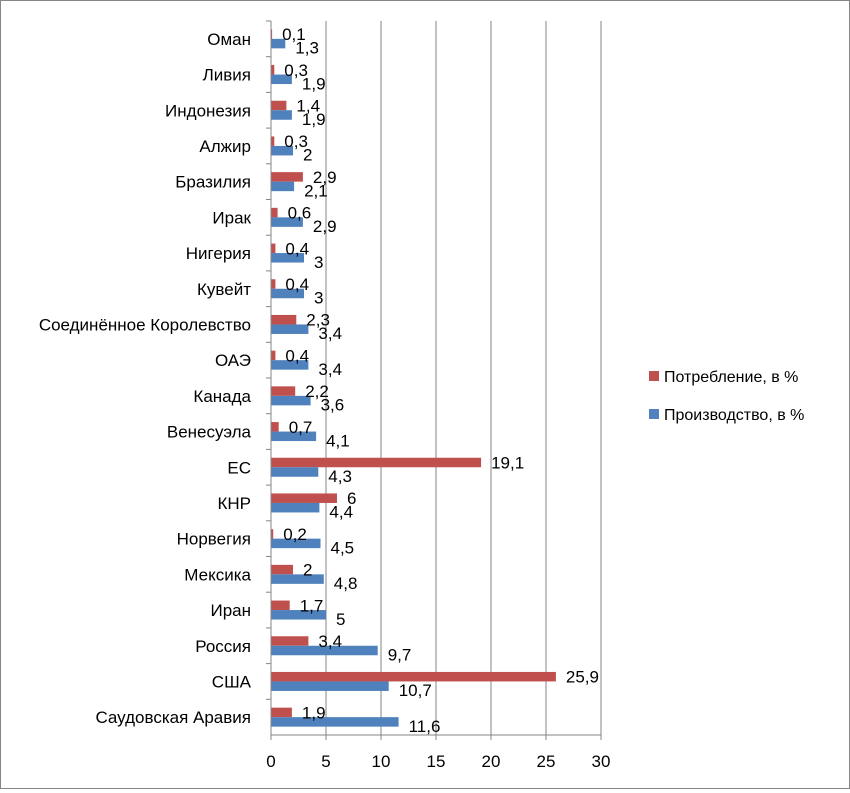 Image resolution: width=850 pixels, height=793 pixels. What do you see at coordinates (507, 463) in the screenshot?
I see `data-label-consumption: 19,1` at bounding box center [507, 463].